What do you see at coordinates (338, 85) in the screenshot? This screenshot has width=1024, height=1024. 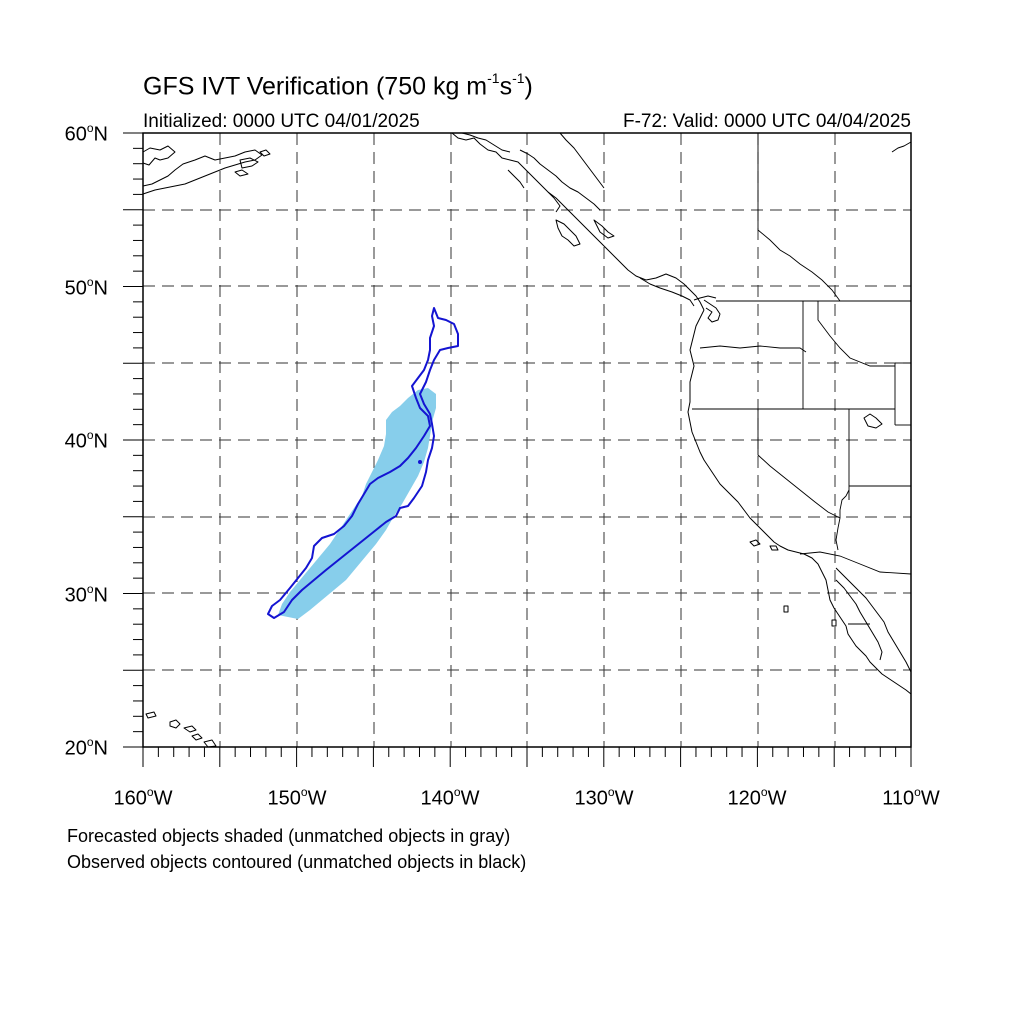 I see `map-title: GFS IVT Verification (750 kg m-1s-1)` at bounding box center [338, 85].